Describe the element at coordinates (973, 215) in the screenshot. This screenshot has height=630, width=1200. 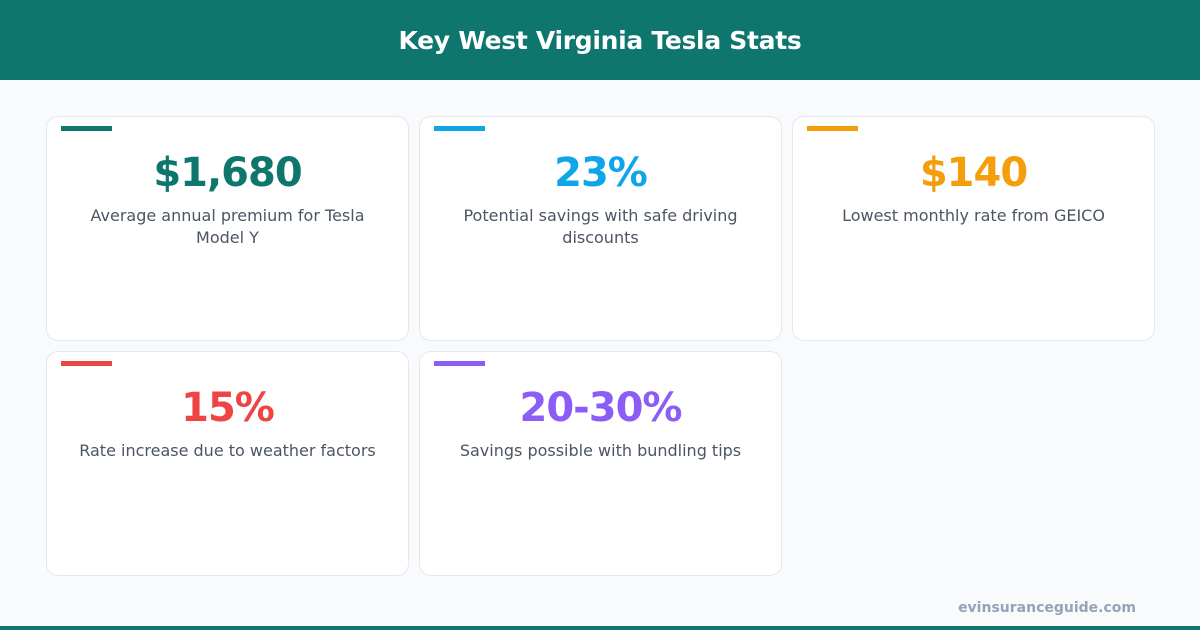
I see `stat-label: Lowest monthly rate from GEICO` at that location.